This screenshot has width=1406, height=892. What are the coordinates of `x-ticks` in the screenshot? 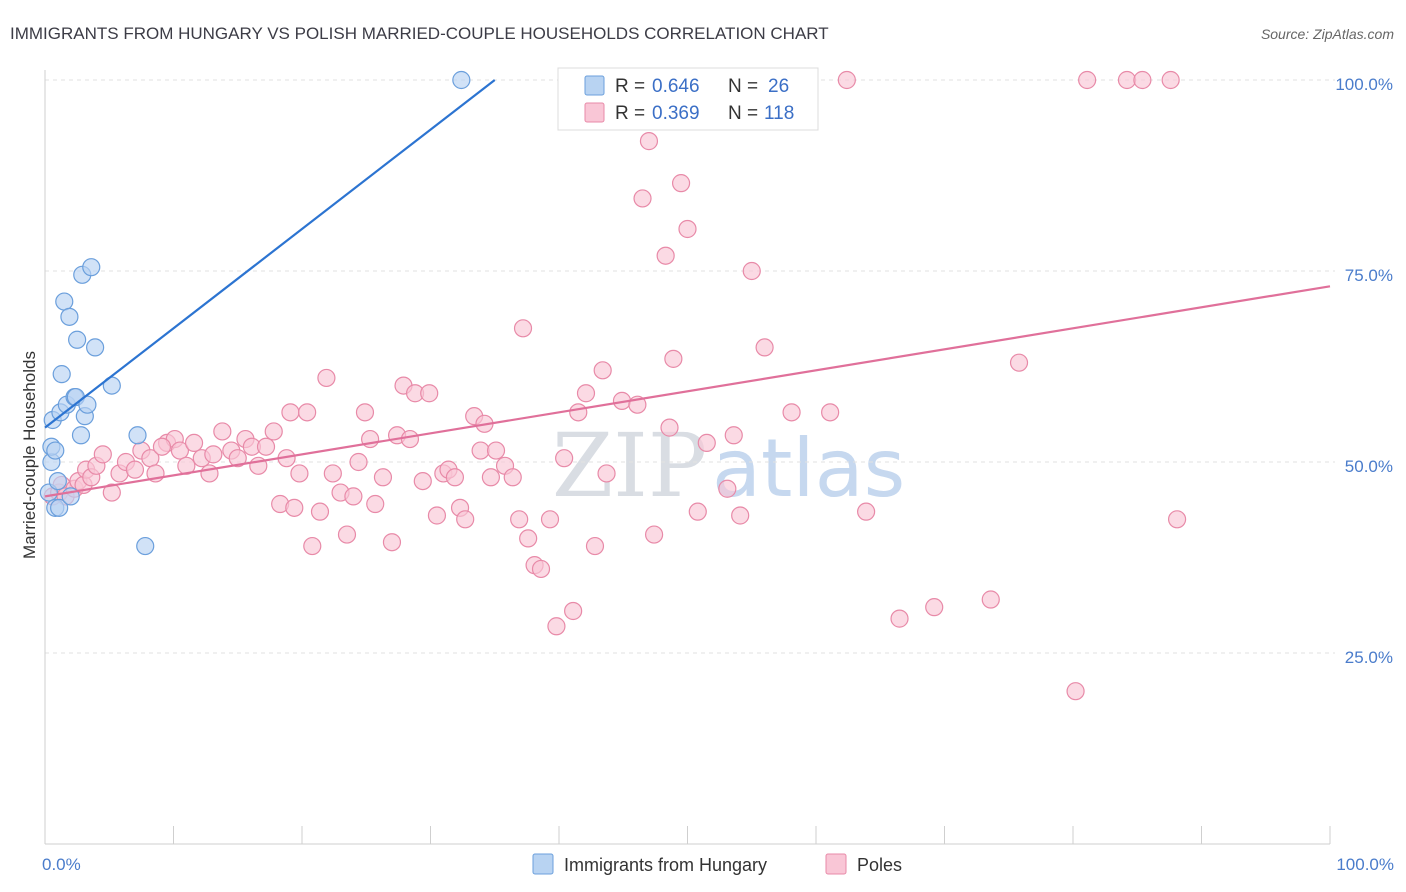 It's located at (687, 835).